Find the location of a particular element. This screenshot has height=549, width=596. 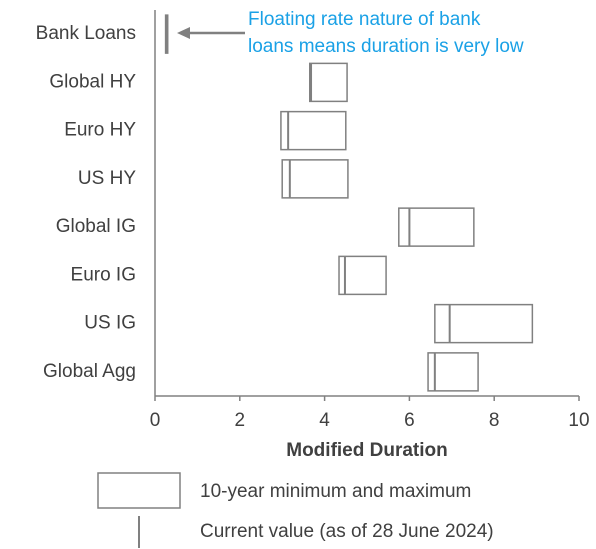

x-tick-label: 10 is located at coordinates (578, 420).